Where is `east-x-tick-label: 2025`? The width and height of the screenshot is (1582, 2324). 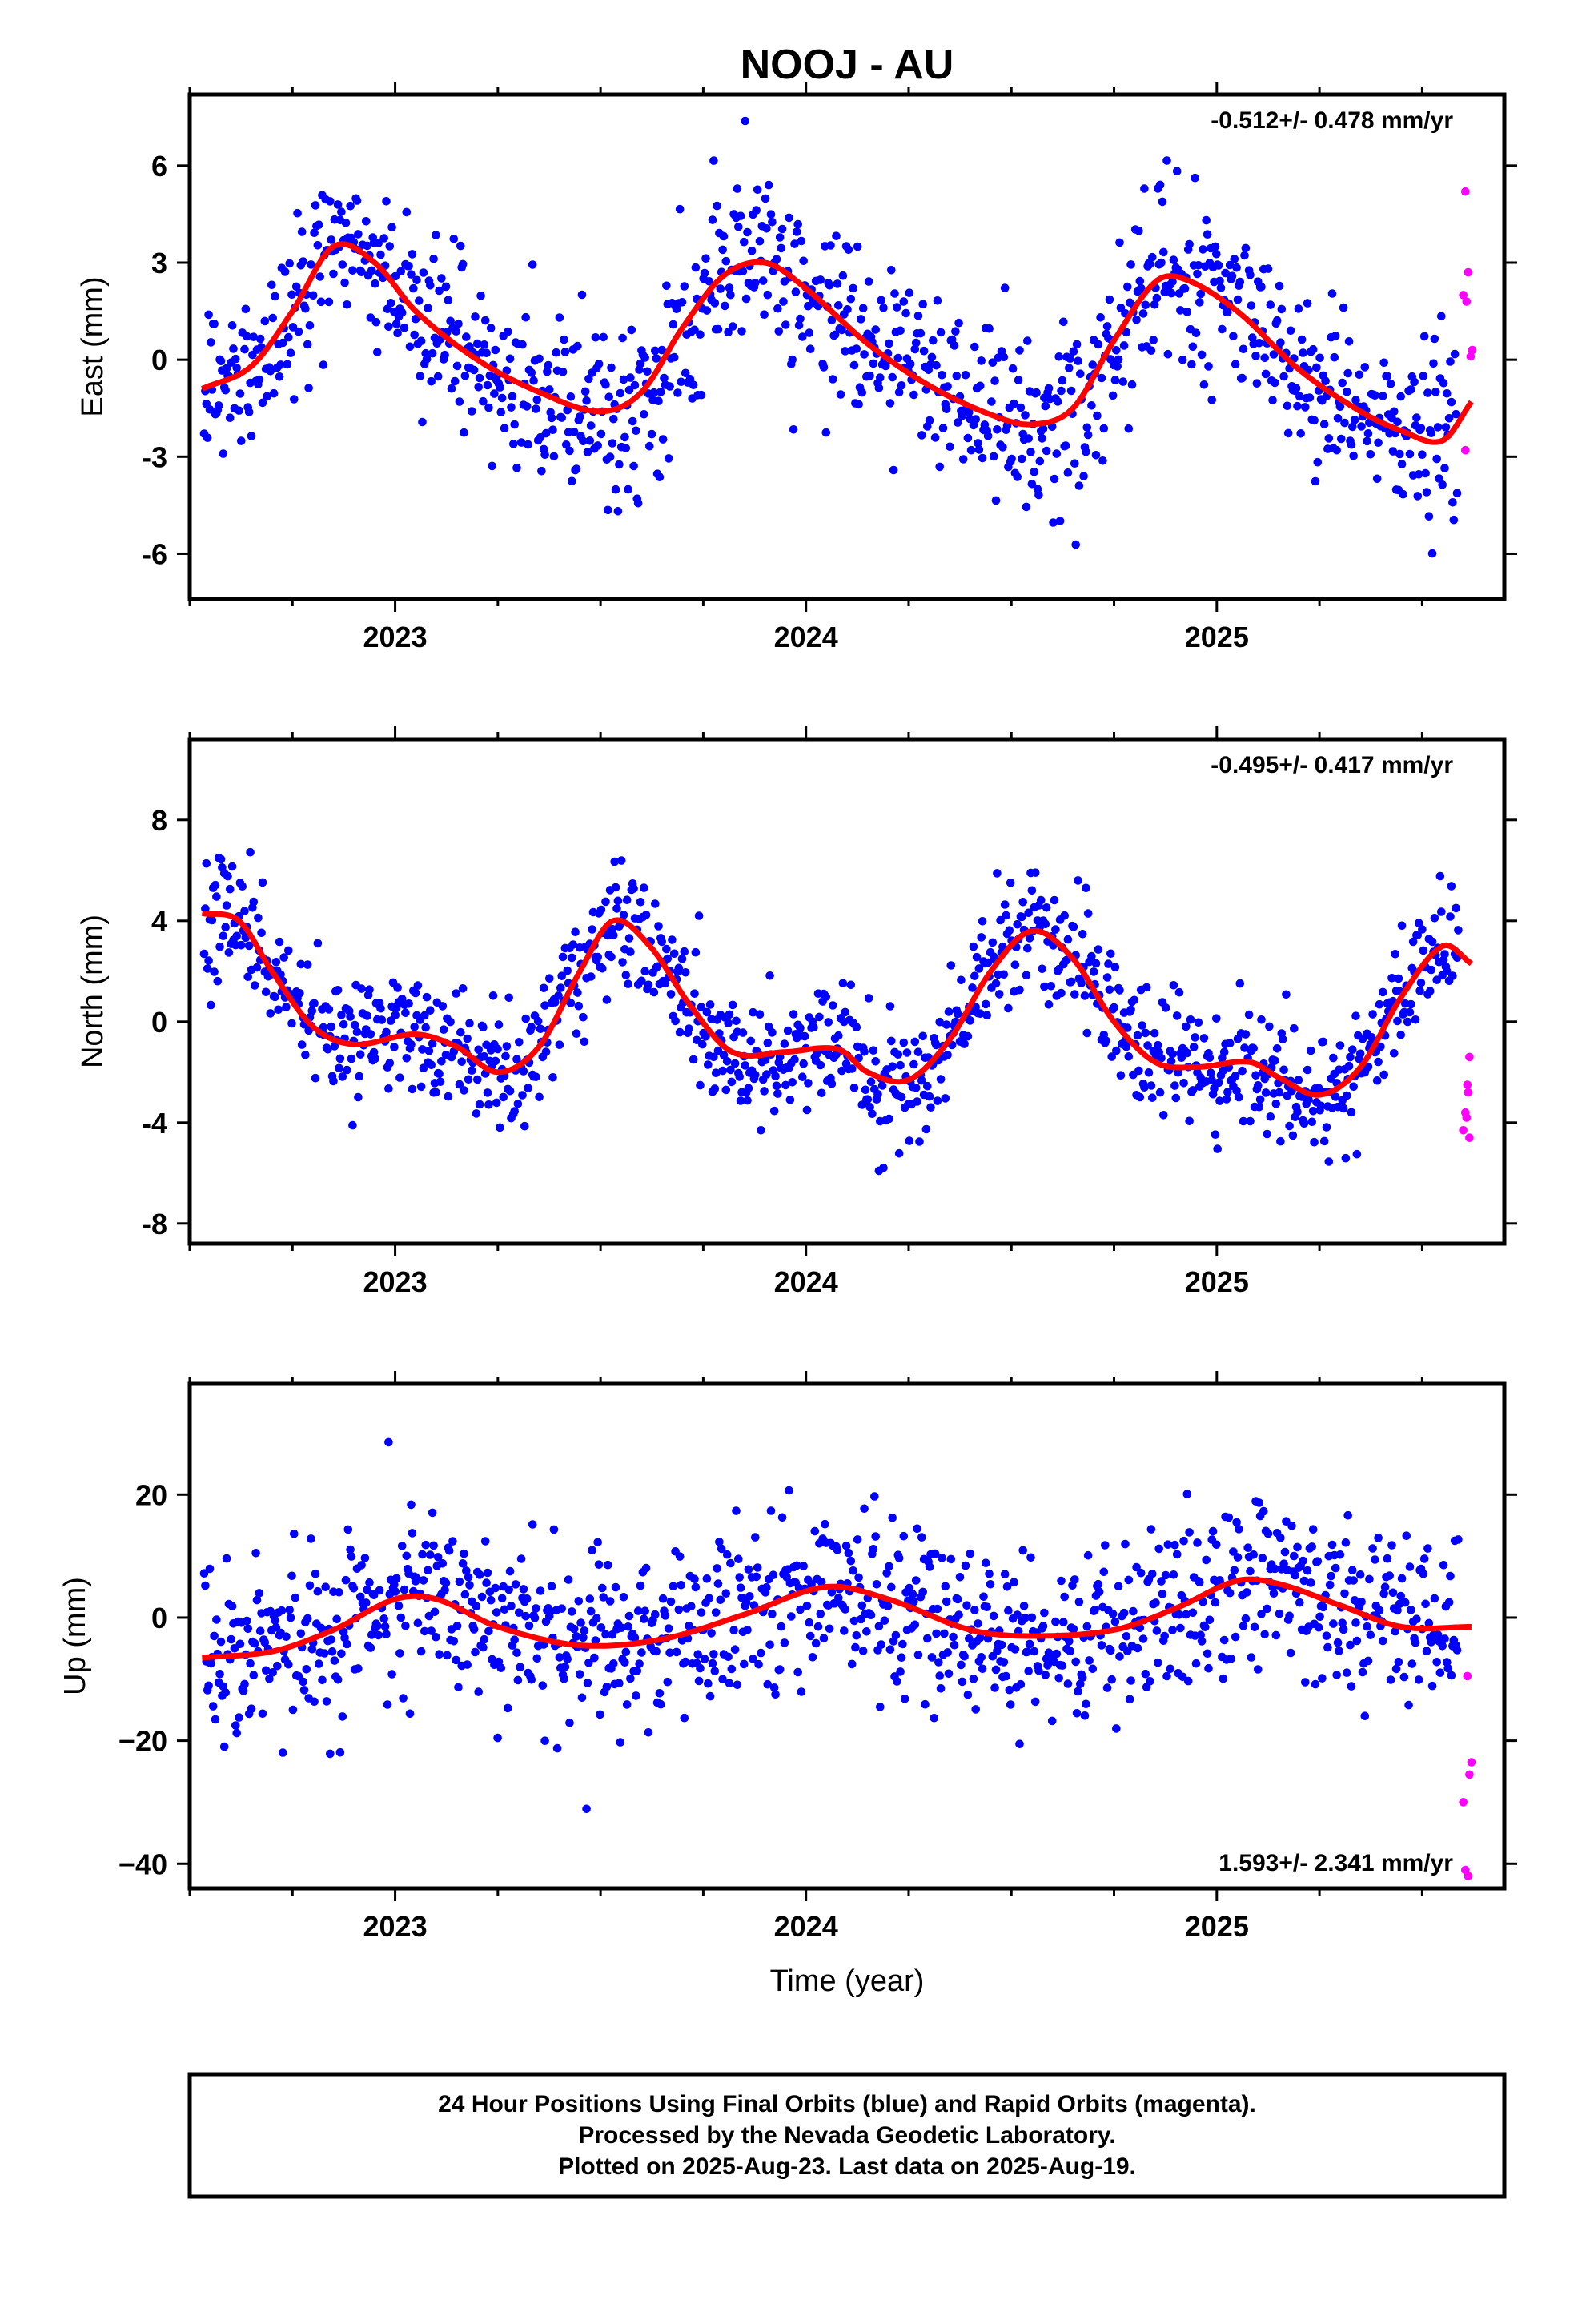 east-x-tick-label: 2025 is located at coordinates (1217, 637).